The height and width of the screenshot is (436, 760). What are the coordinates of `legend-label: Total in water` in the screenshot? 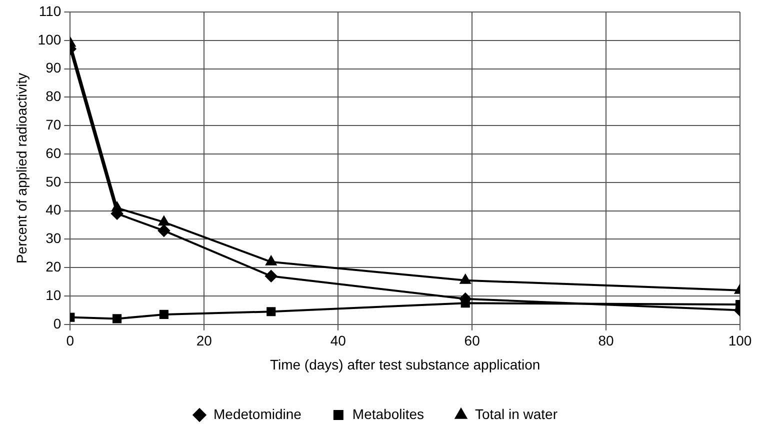 It's located at (516, 414).